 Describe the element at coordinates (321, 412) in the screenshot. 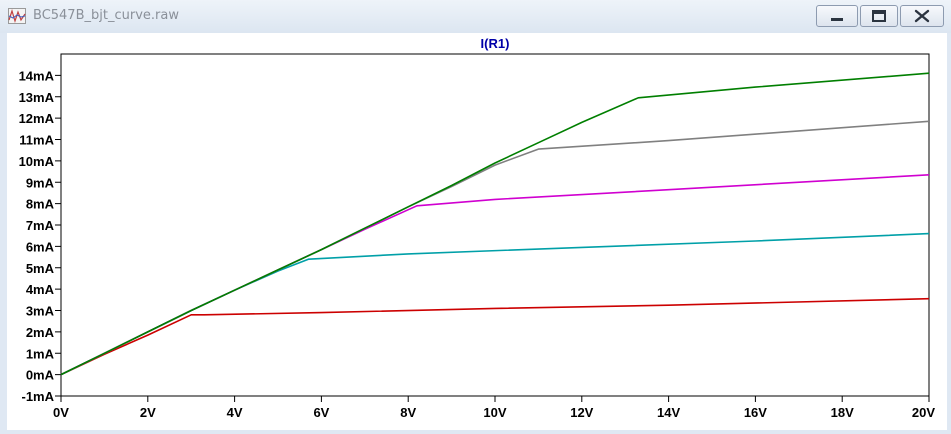

I see `x-tick-label: 6V` at that location.